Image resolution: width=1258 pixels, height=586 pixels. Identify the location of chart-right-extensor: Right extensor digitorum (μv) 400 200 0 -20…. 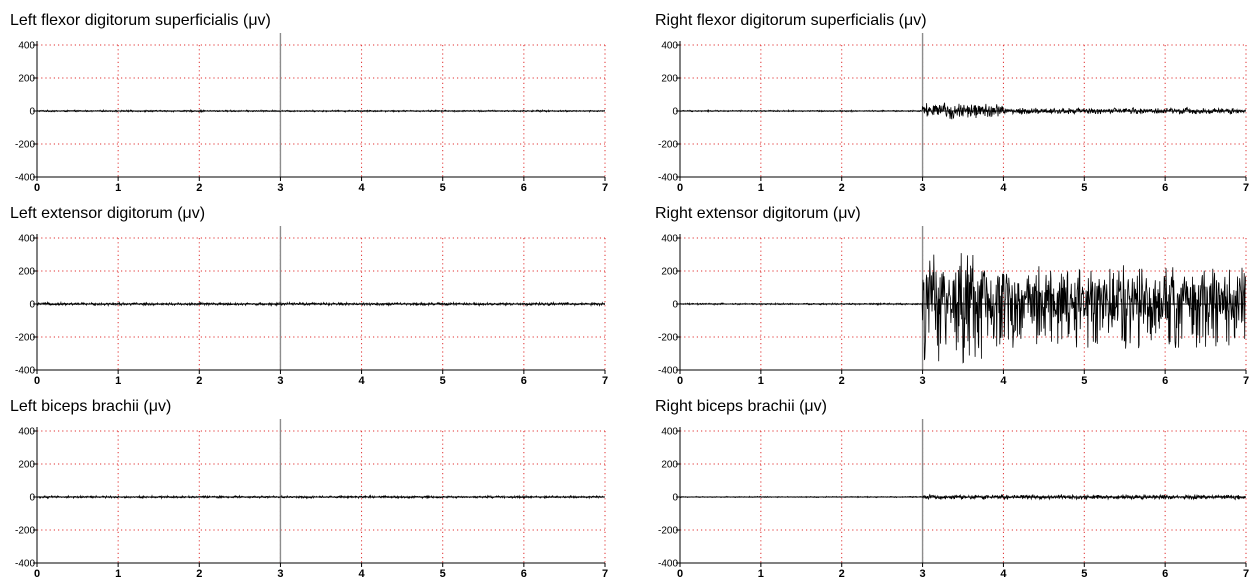
(952, 296).